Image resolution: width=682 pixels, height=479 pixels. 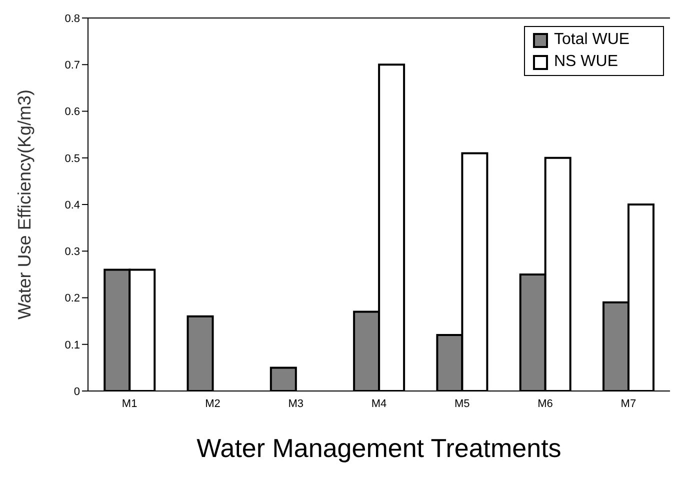 What do you see at coordinates (72, 345) in the screenshot?
I see `y-tick-label: 0.1` at bounding box center [72, 345].